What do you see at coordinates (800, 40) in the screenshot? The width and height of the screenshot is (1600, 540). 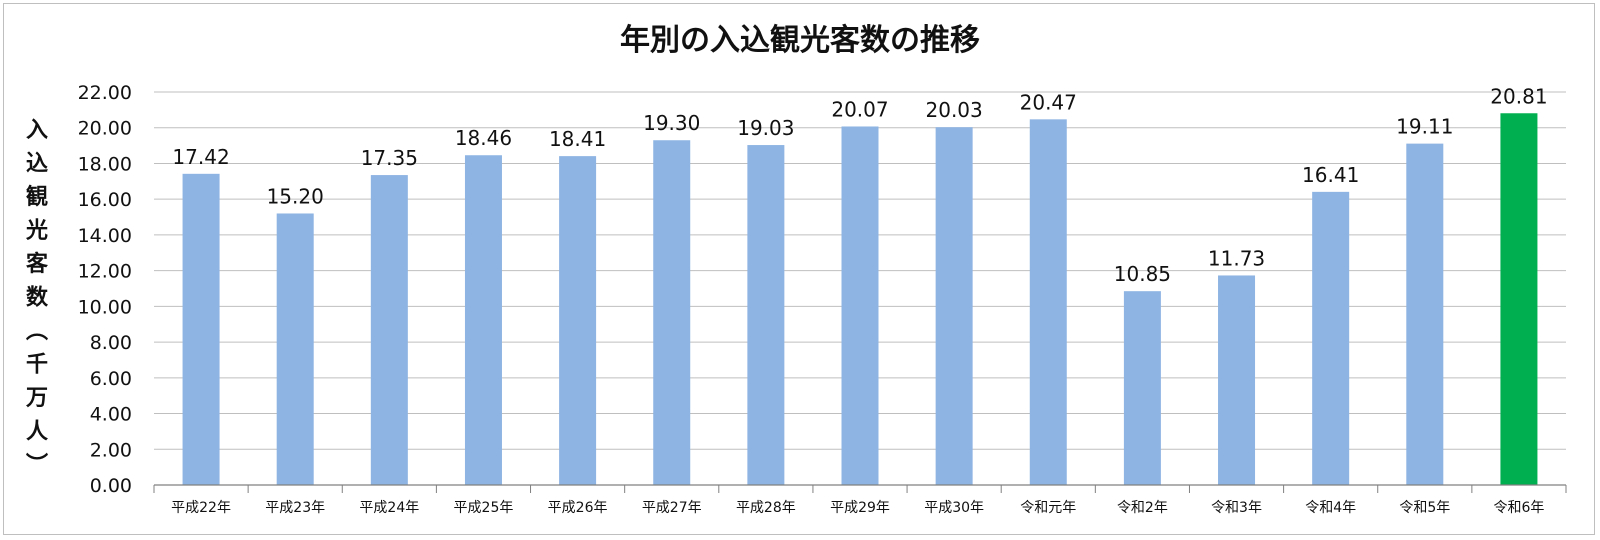 I see `chart-title: 年別の入込観光客数の推移` at bounding box center [800, 40].